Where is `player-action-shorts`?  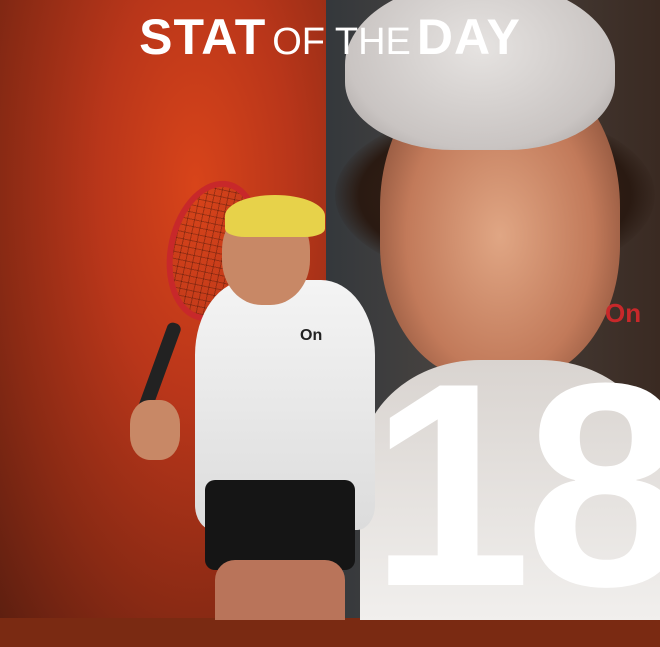
player-action-shorts is located at coordinates (280, 525).